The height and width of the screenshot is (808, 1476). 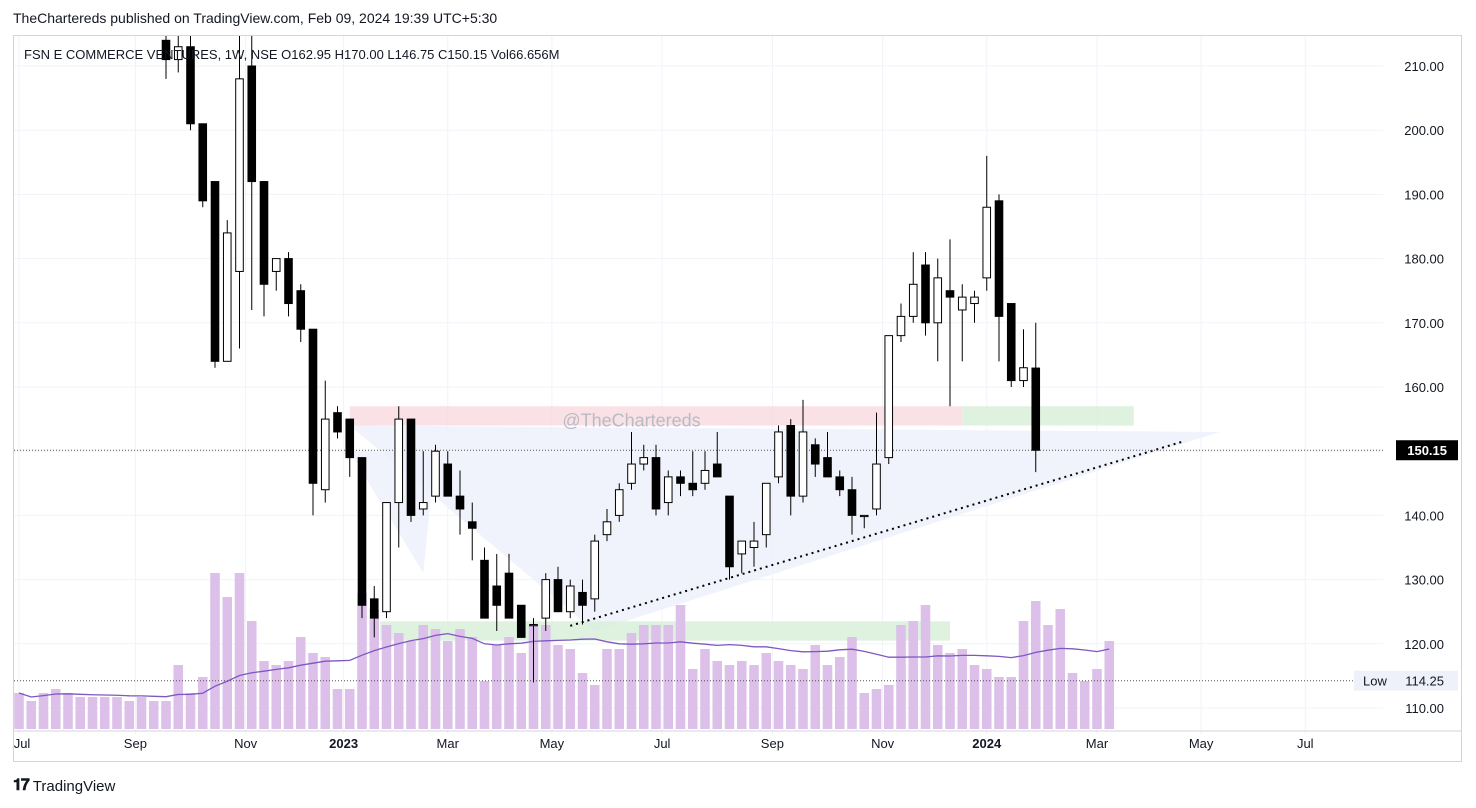 What do you see at coordinates (1375, 681) in the screenshot?
I see `low-label: Low` at bounding box center [1375, 681].